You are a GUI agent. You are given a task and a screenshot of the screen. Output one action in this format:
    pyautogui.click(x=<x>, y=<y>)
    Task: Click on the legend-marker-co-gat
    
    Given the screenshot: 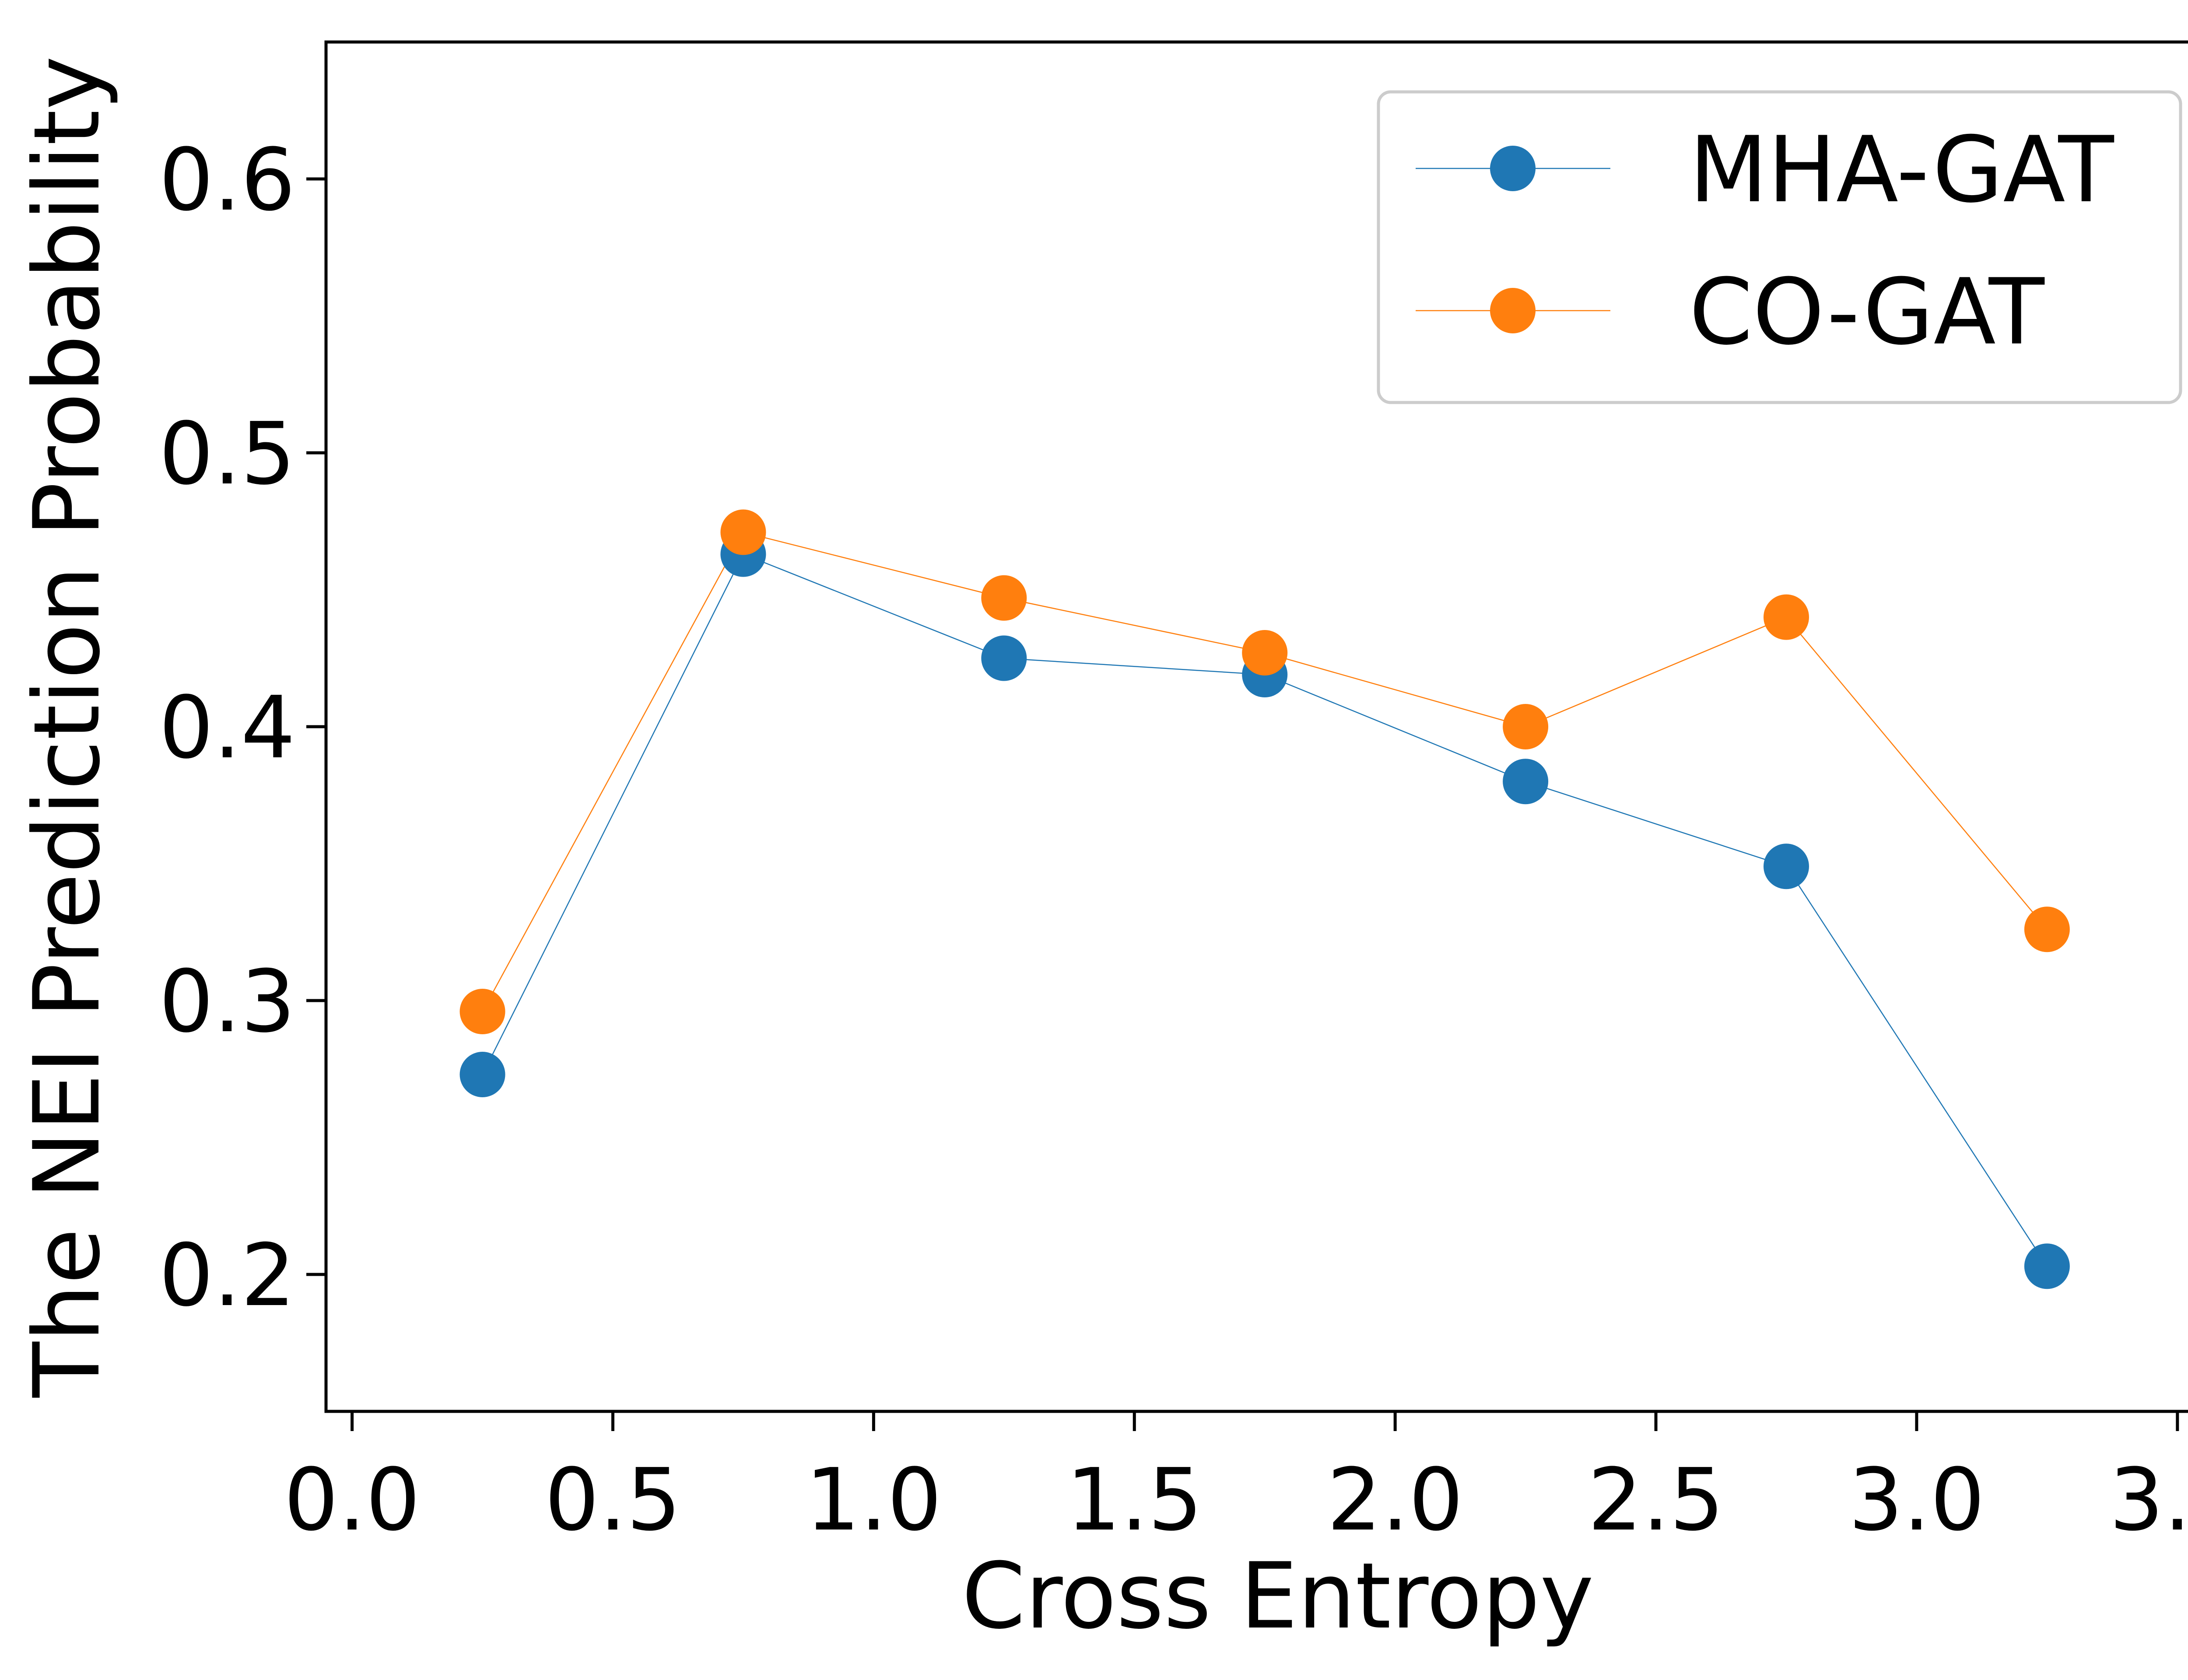 What is the action you would take?
    pyautogui.click(x=1513, y=310)
    